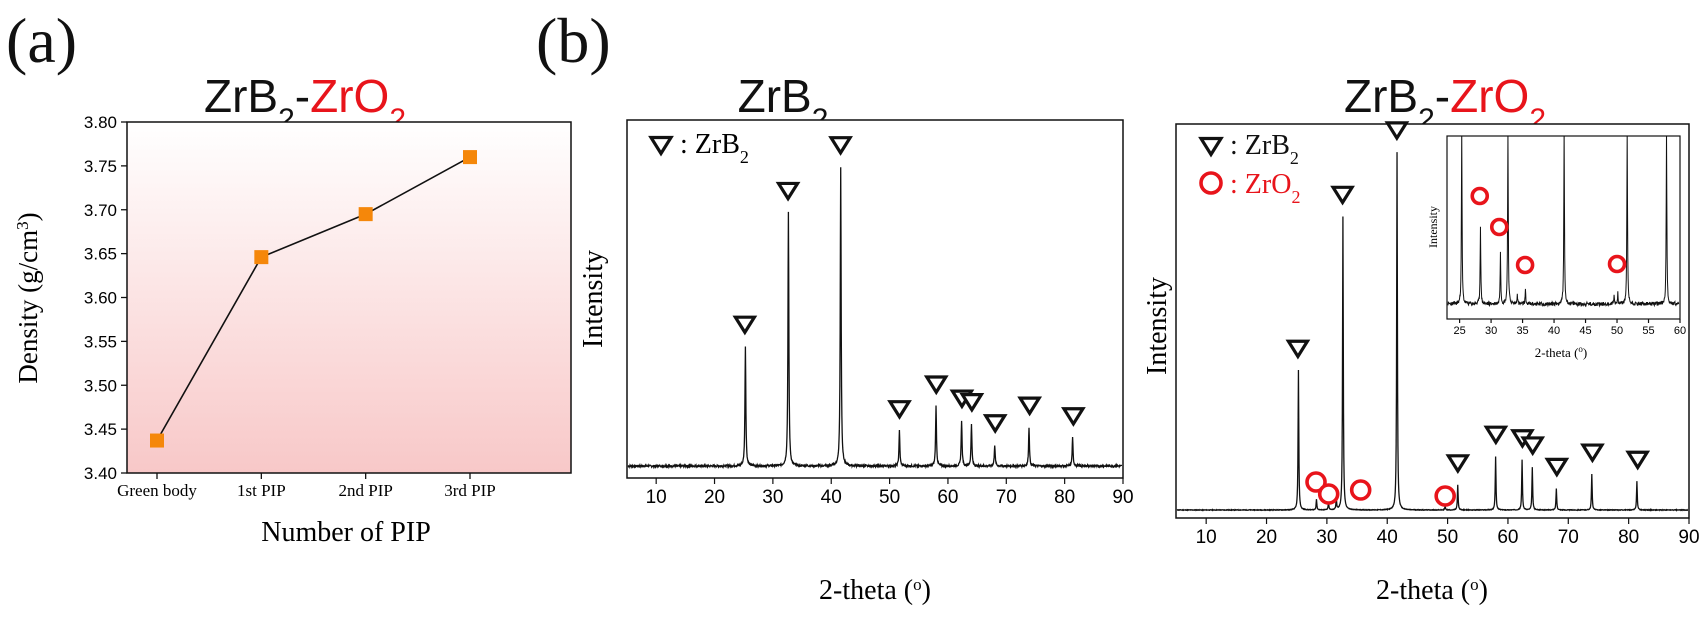 The height and width of the screenshot is (619, 1707). I want to click on y-tick-label: 3.65, so click(100, 254).